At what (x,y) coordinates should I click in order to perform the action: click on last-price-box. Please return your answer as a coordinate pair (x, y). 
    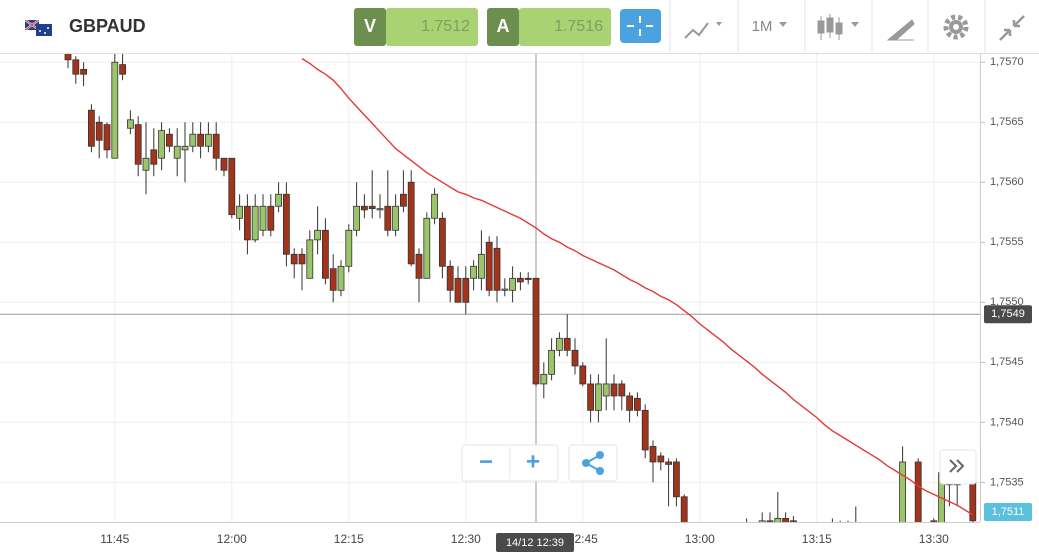
    Looking at the image, I should click on (1008, 512).